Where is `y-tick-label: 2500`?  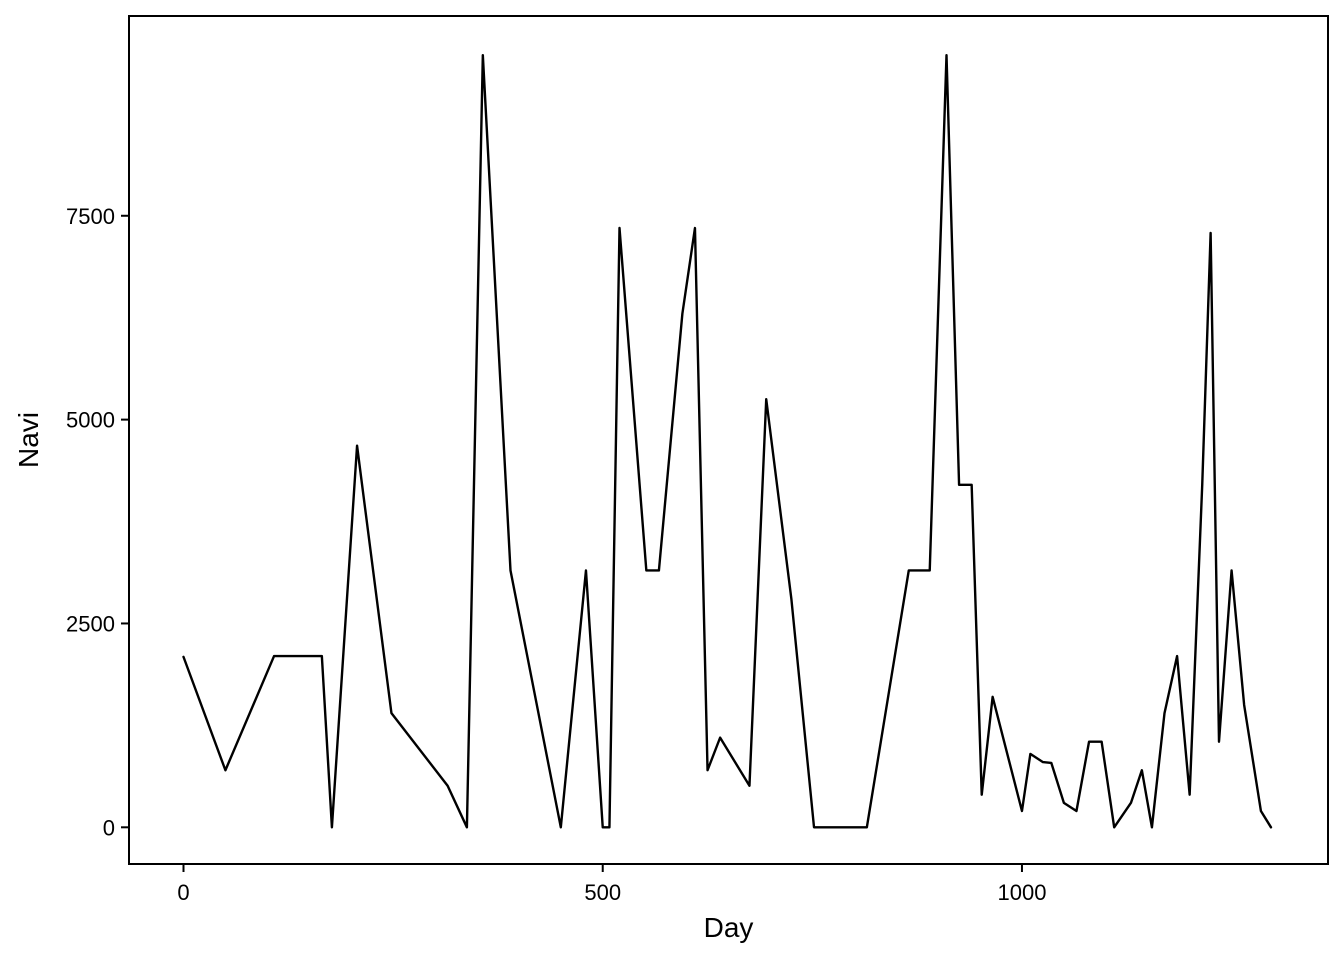
y-tick-label: 2500 is located at coordinates (90, 623).